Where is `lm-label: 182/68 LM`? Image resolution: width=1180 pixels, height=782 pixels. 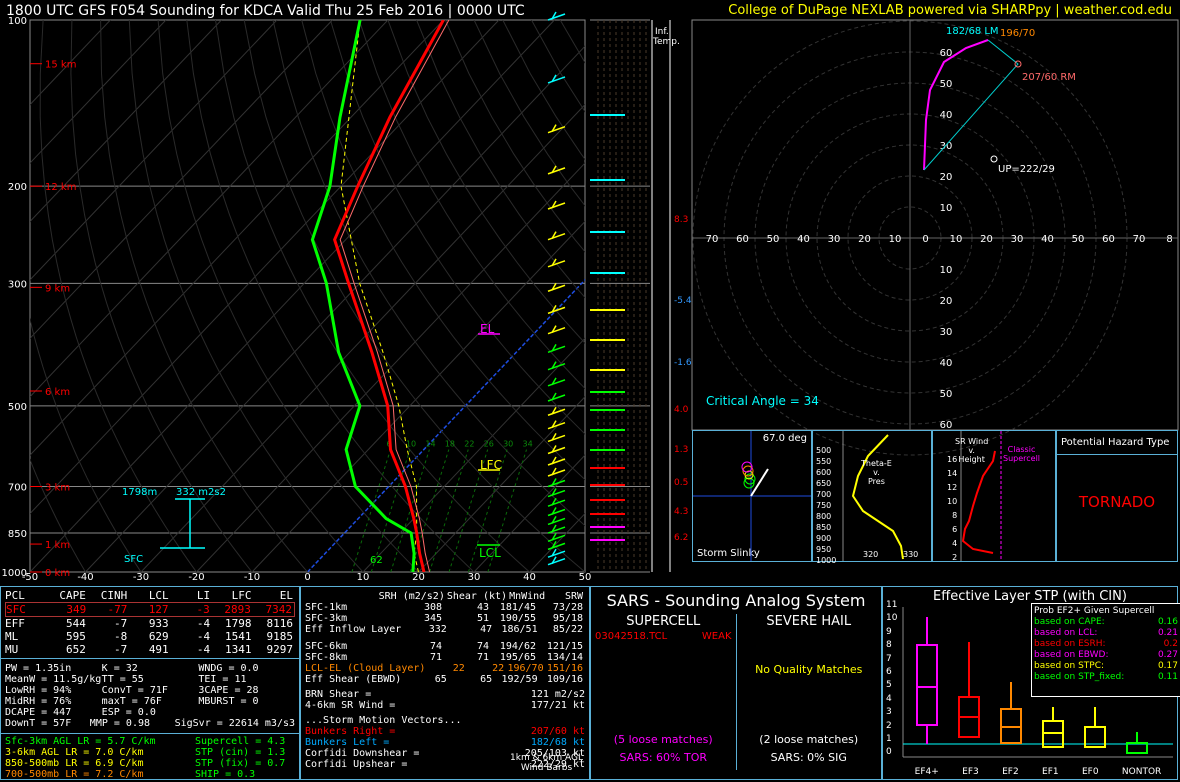 lm-label: 182/68 LM is located at coordinates (972, 31).